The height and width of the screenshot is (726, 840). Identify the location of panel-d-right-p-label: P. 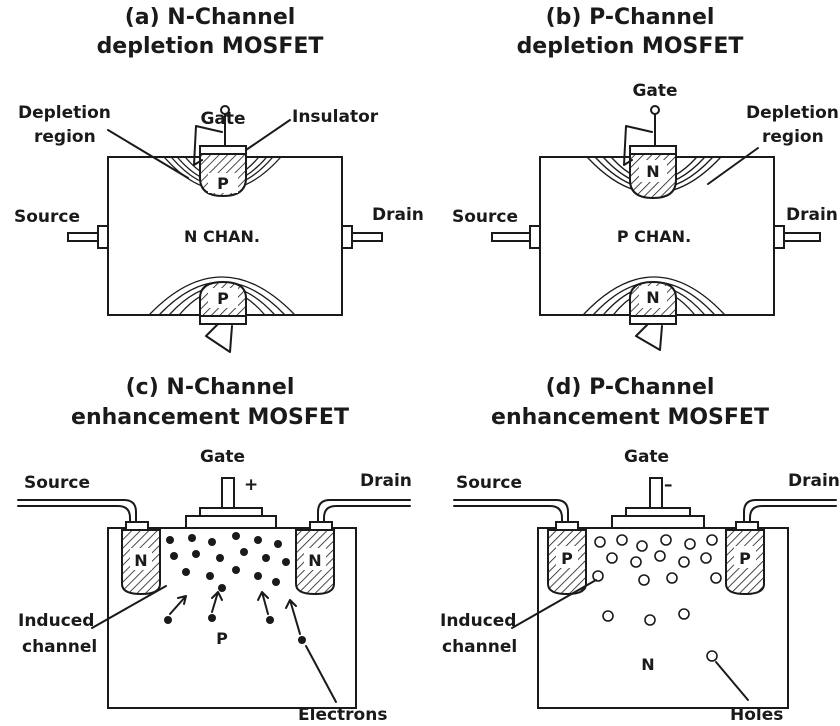
(745, 558).